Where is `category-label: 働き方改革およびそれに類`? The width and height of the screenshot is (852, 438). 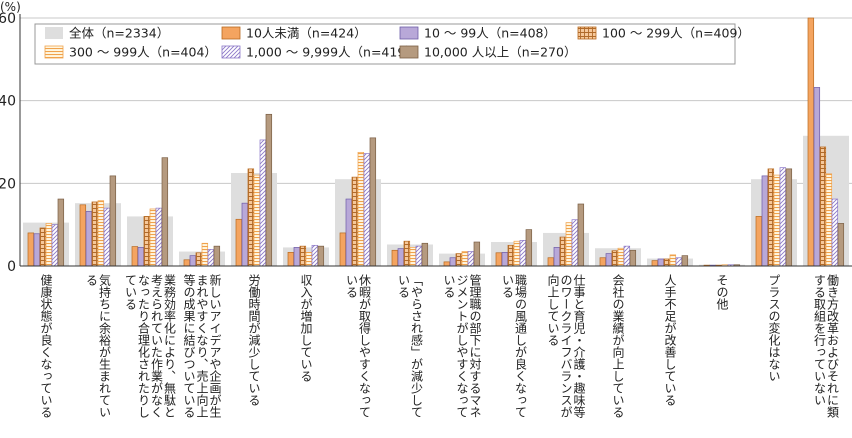 category-label: 働き方改革およびそれに類 is located at coordinates (833, 346).